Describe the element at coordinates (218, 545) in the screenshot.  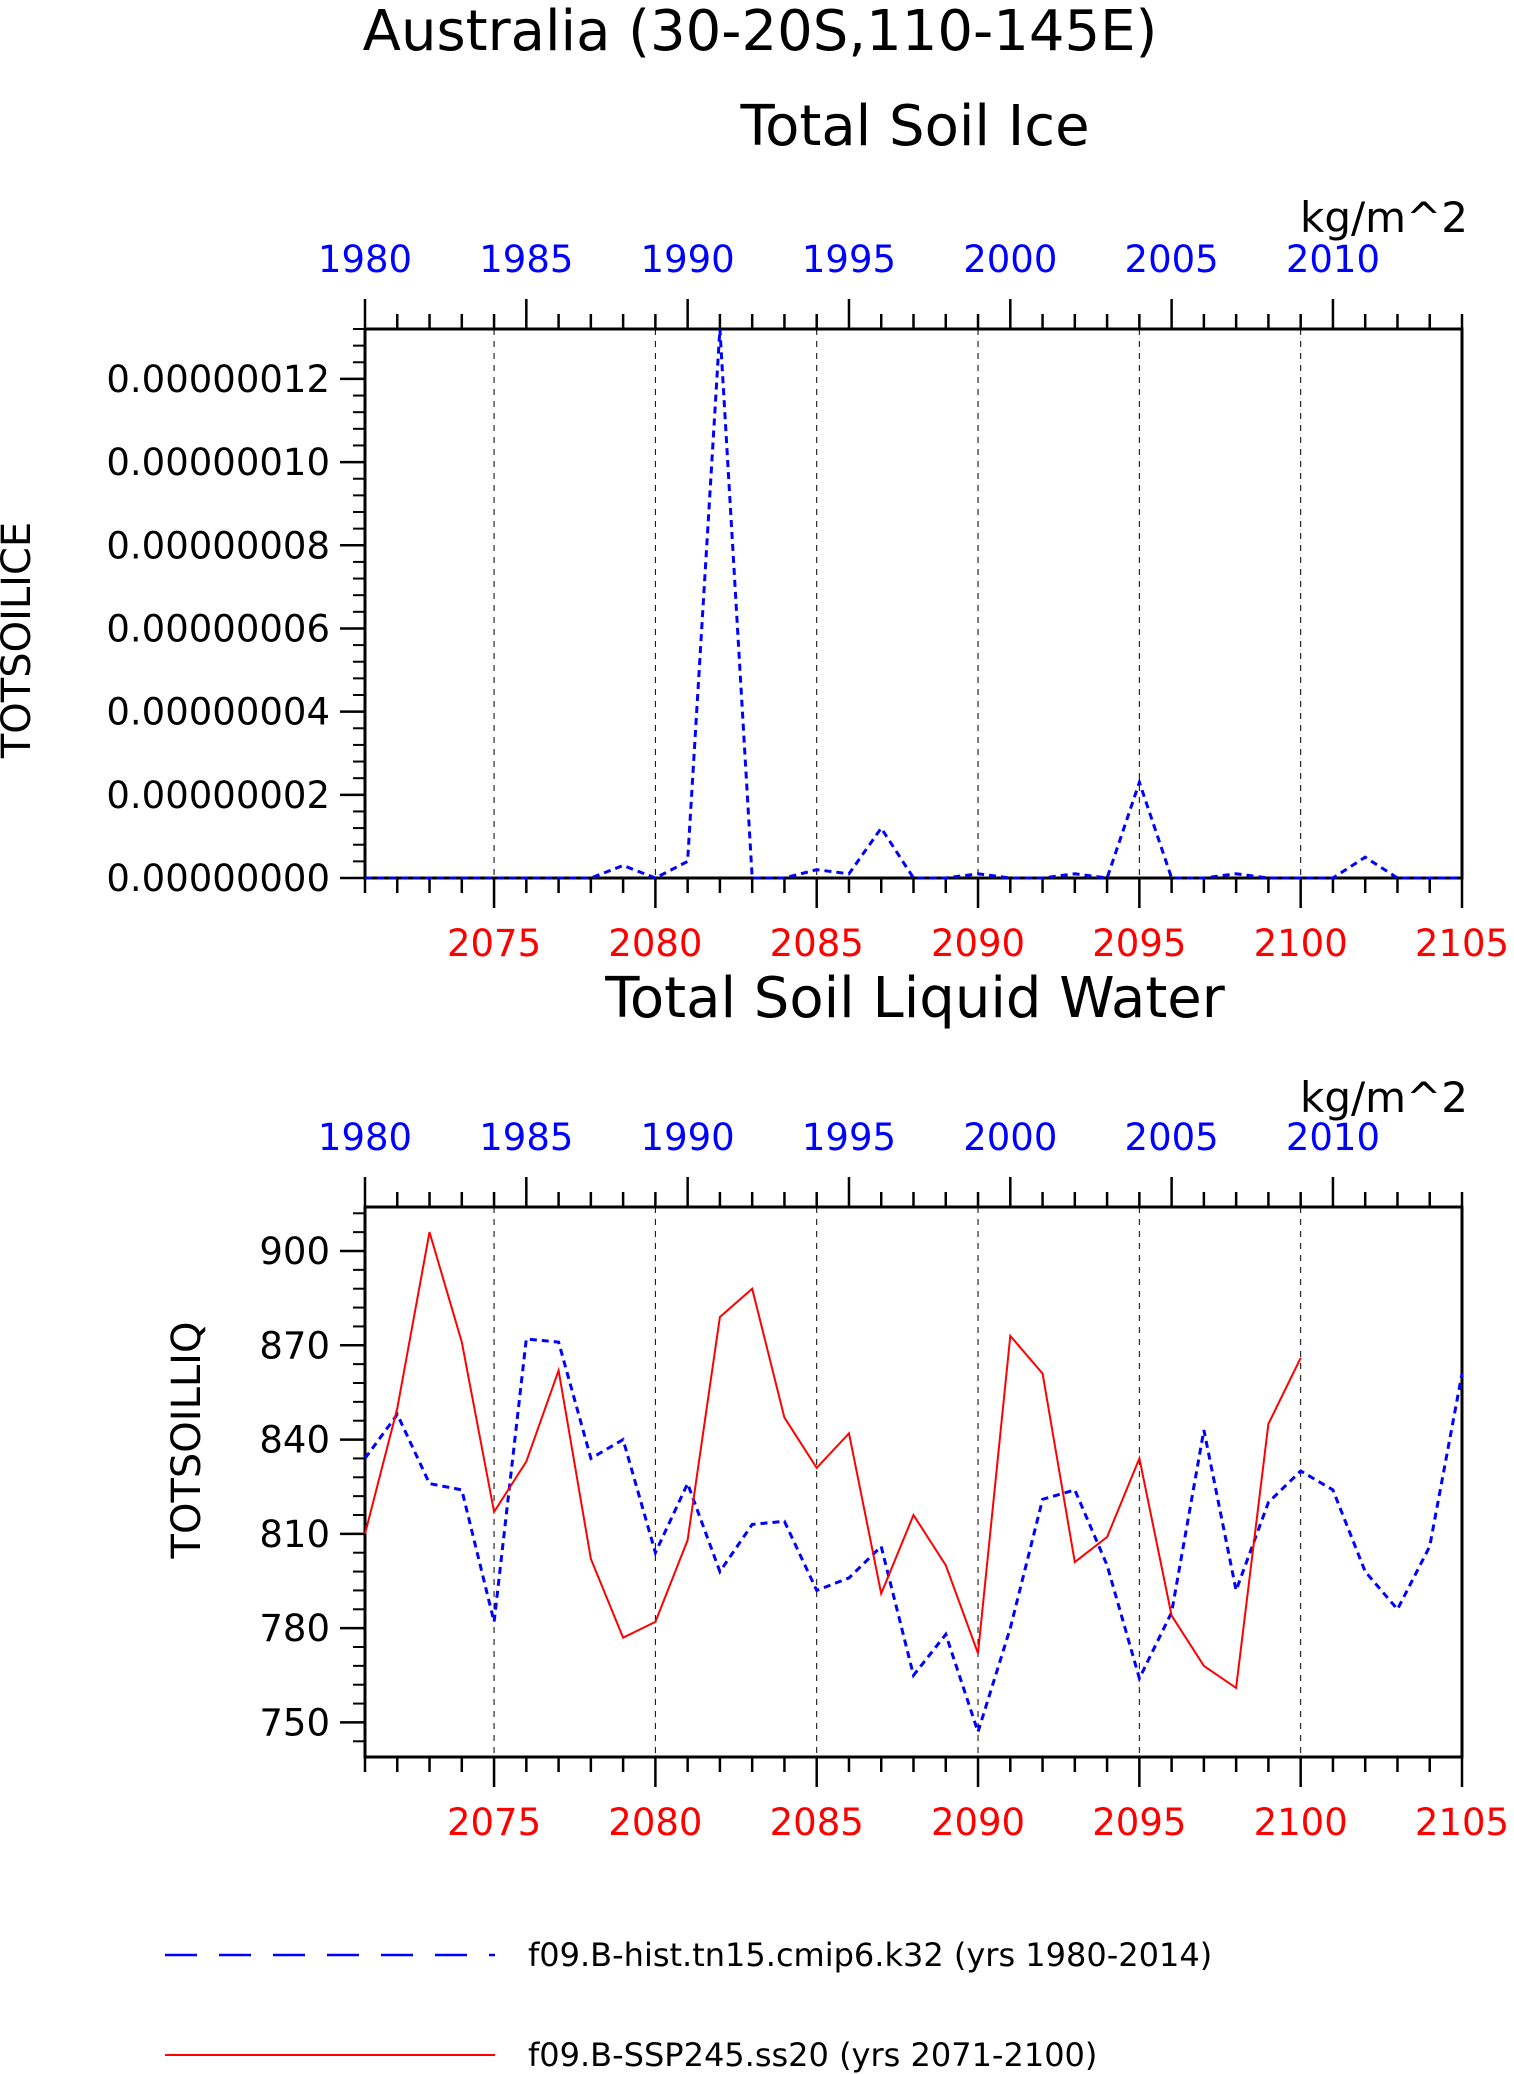
I see `y-tick-label-soil-ice-0.00000008: 0.00000008` at that location.